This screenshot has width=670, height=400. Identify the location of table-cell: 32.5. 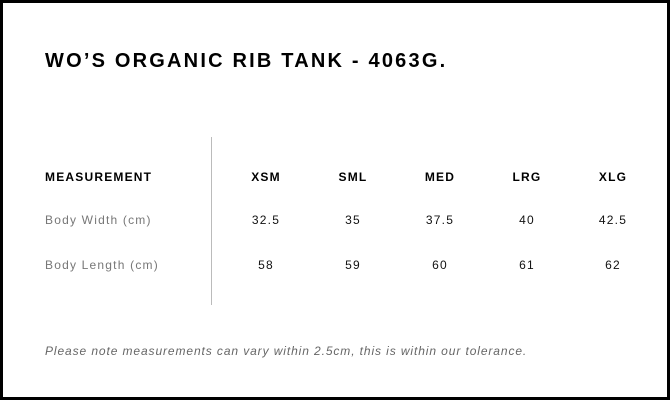
(266, 220).